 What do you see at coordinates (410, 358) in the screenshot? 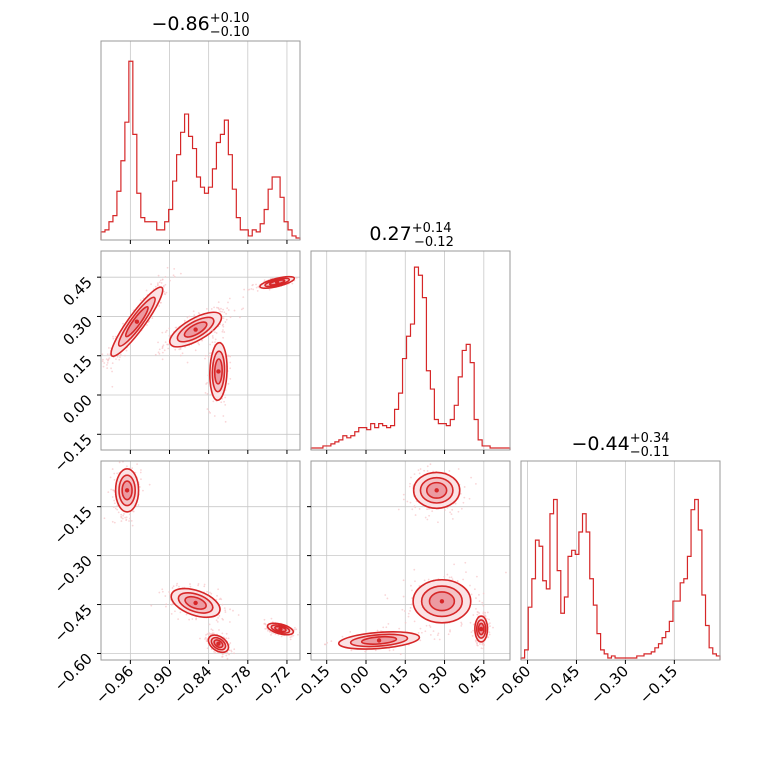
I see `histogram-step` at bounding box center [410, 358].